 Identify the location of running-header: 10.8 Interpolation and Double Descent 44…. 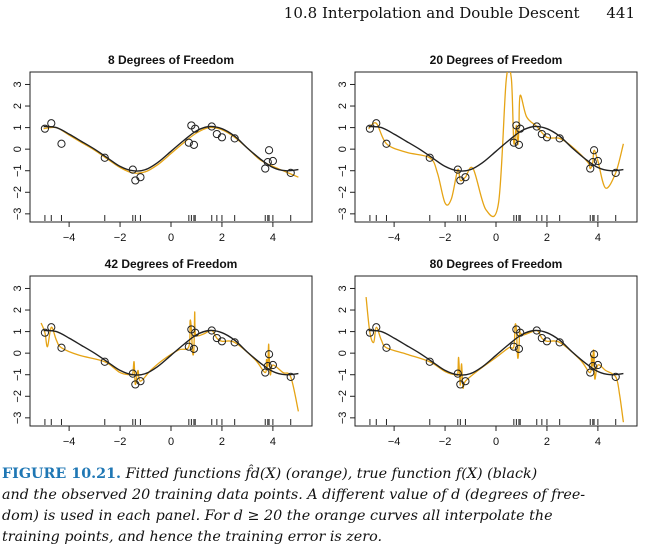
(459, 13).